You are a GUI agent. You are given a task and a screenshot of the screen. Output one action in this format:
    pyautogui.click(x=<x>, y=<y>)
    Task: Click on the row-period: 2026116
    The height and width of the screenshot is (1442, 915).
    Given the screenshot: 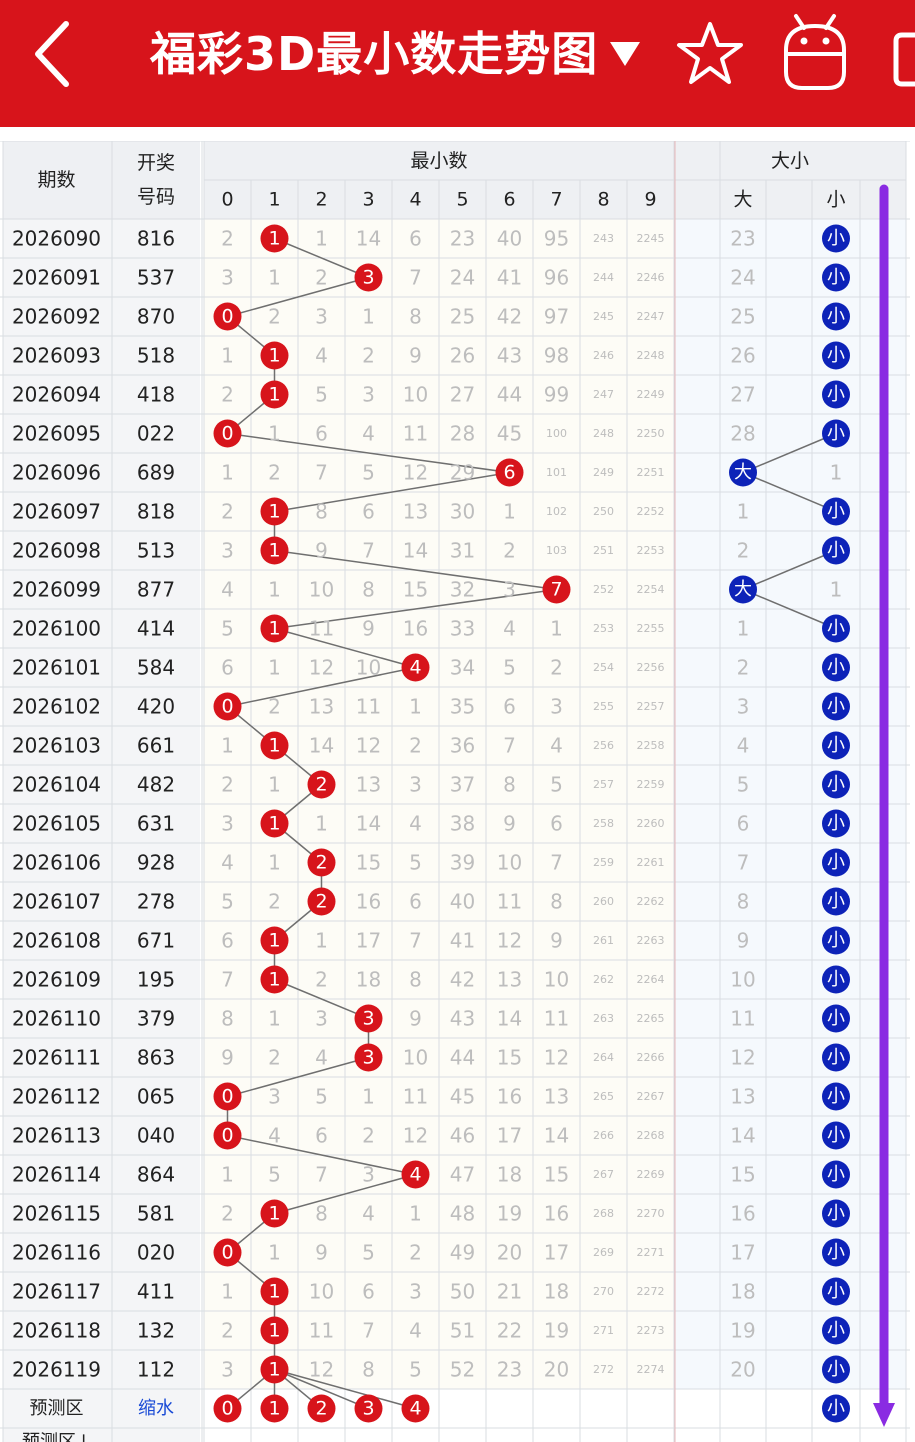 What is the action you would take?
    pyautogui.click(x=56, y=1253)
    